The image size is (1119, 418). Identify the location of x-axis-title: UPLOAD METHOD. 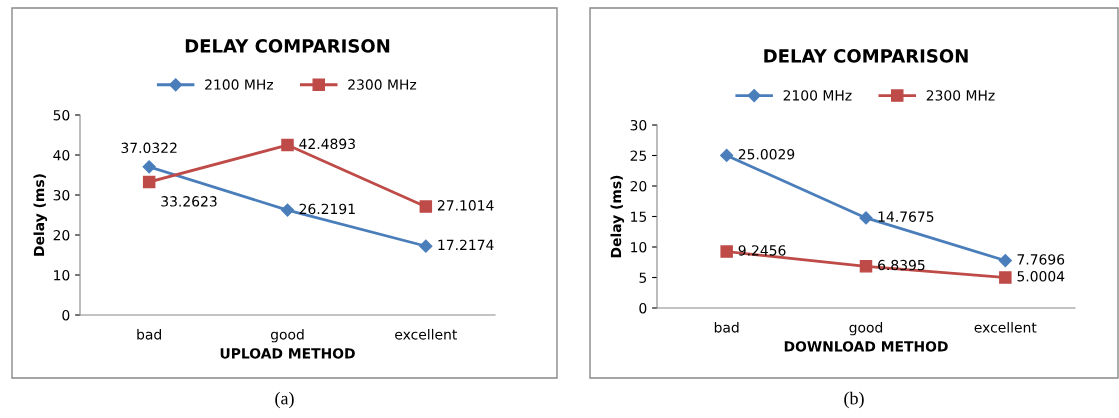
(287, 353).